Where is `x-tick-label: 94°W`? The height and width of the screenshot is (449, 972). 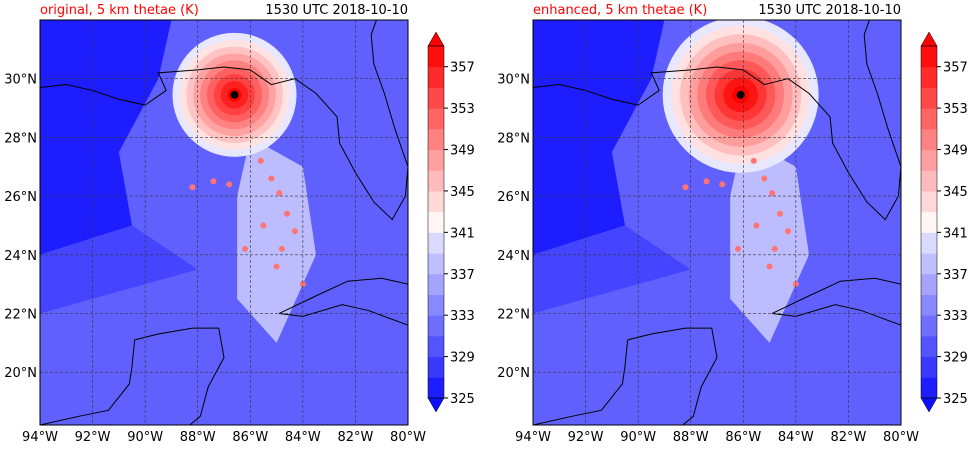 x-tick-label: 94°W is located at coordinates (533, 437).